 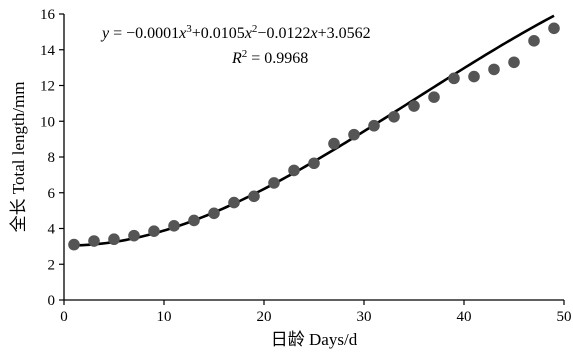 I want to click on y-tick-label: 0, so click(x=52, y=301).